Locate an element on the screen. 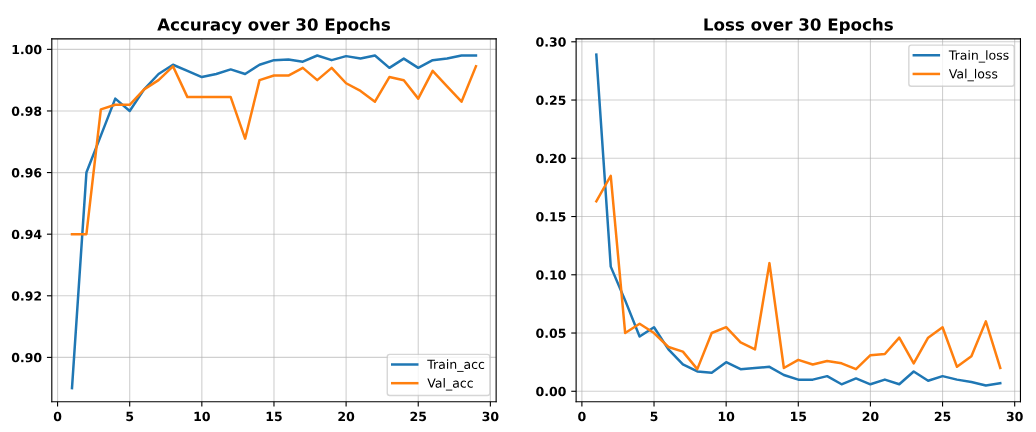 This screenshot has height=432, width=1036. chart-title: Accuracy over 30 Epochs is located at coordinates (273, 26).